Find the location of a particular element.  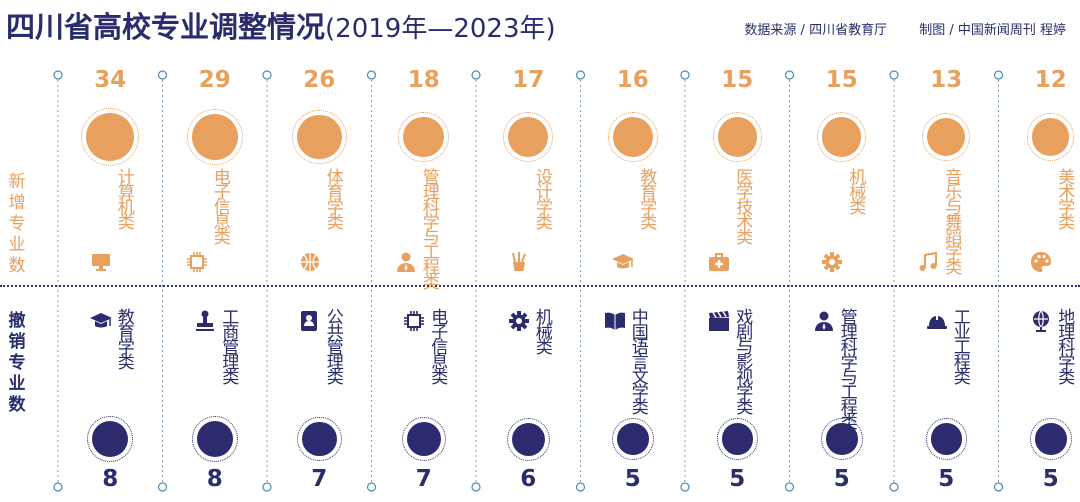

added-category-label: 电子信息类 is located at coordinates (219, 205).